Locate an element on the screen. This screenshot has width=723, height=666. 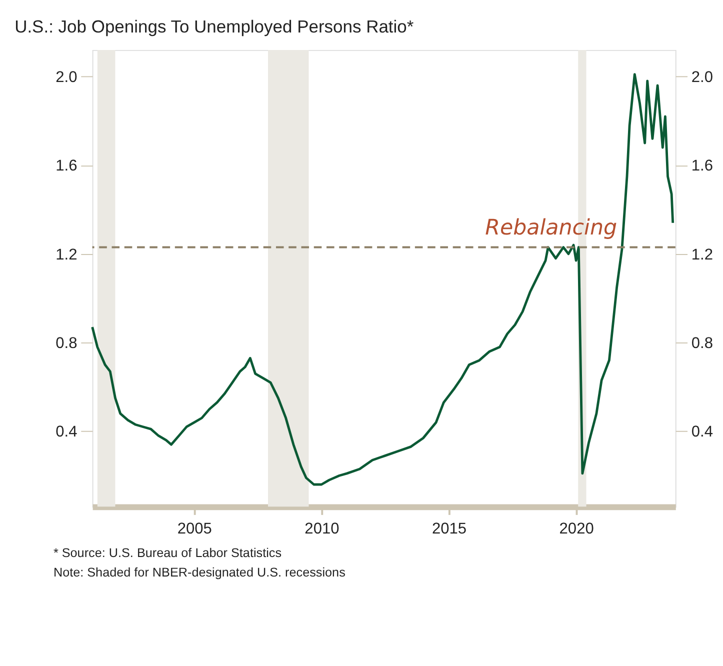
y-tick-label: 2.0 is located at coordinates (67, 77).